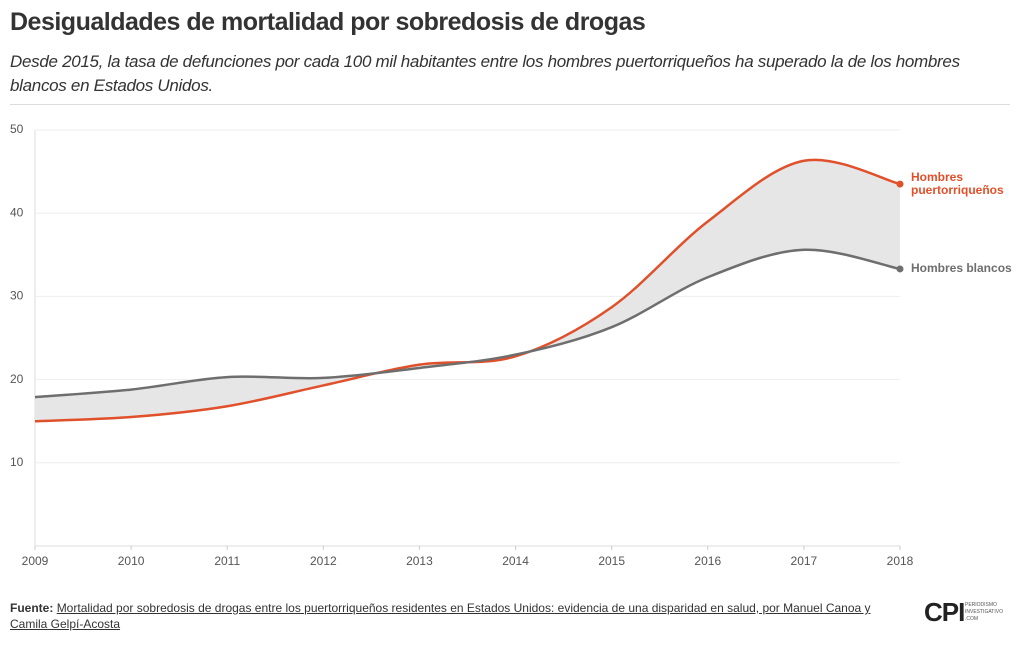 This screenshot has height=656, width=1020. I want to click on x-tick-label: 2010, so click(131, 561).